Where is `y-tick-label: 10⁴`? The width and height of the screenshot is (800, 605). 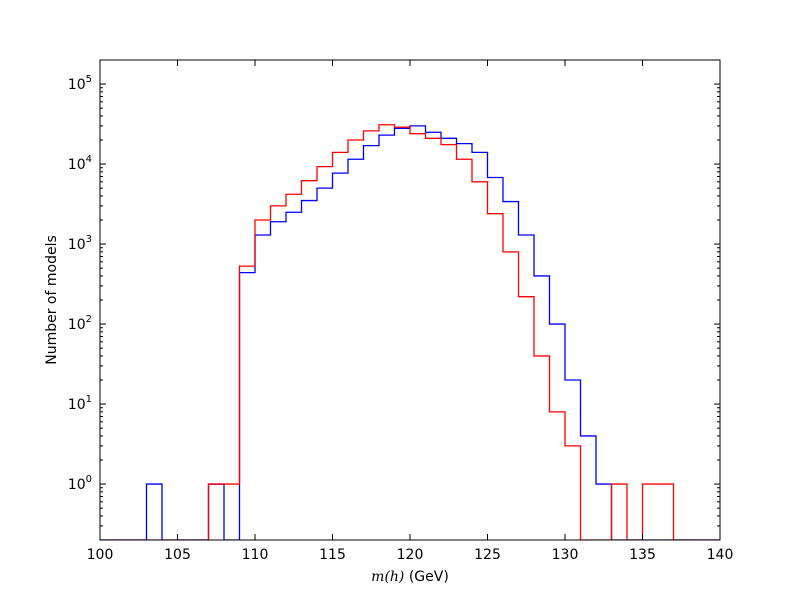
y-tick-label: 10⁴ is located at coordinates (80, 163).